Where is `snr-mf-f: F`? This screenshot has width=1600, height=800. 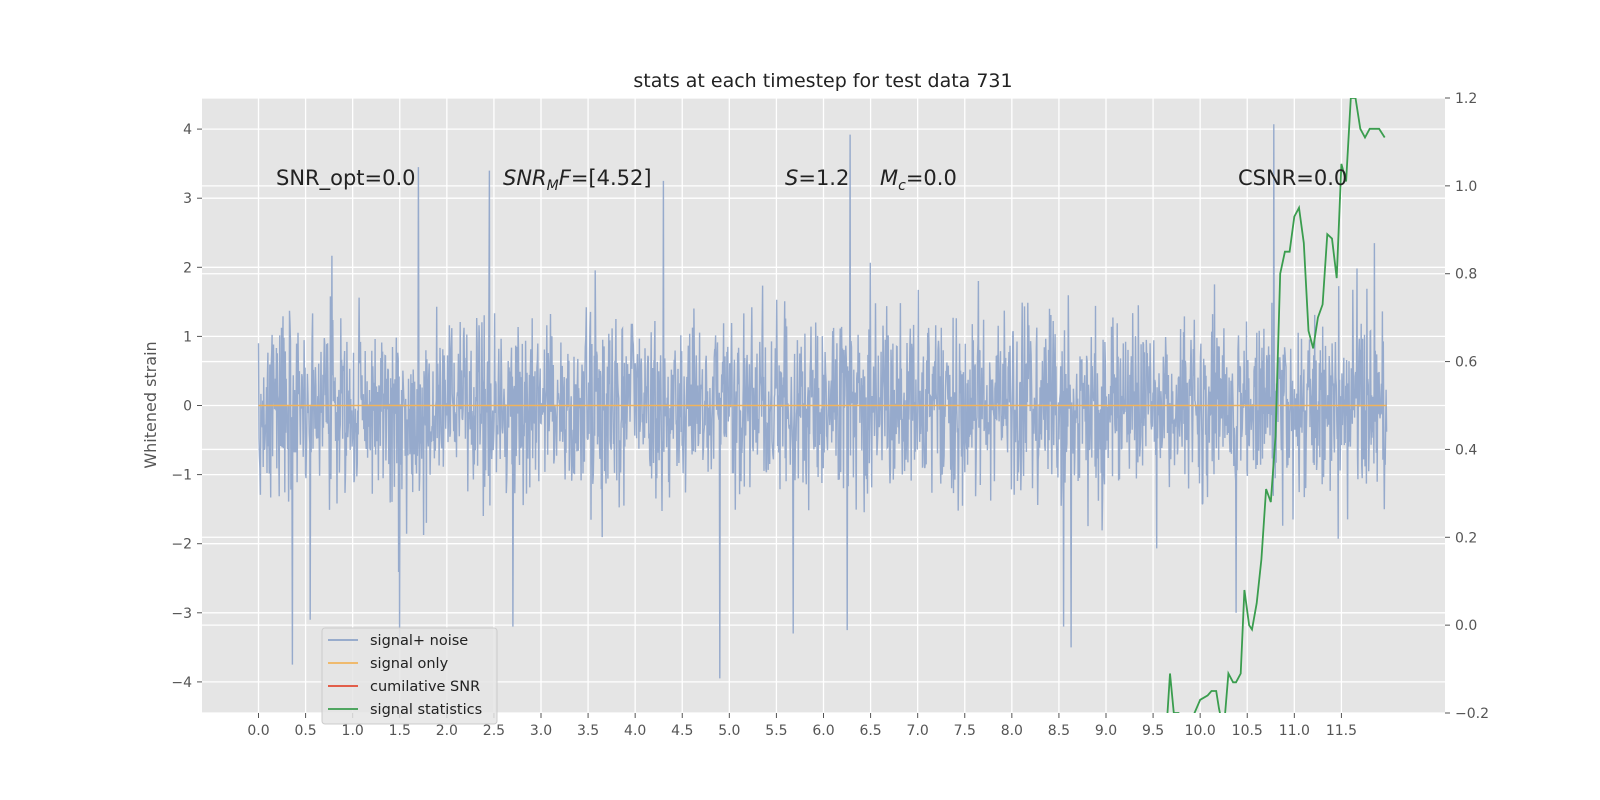
snr-mf-f: F is located at coordinates (565, 178).